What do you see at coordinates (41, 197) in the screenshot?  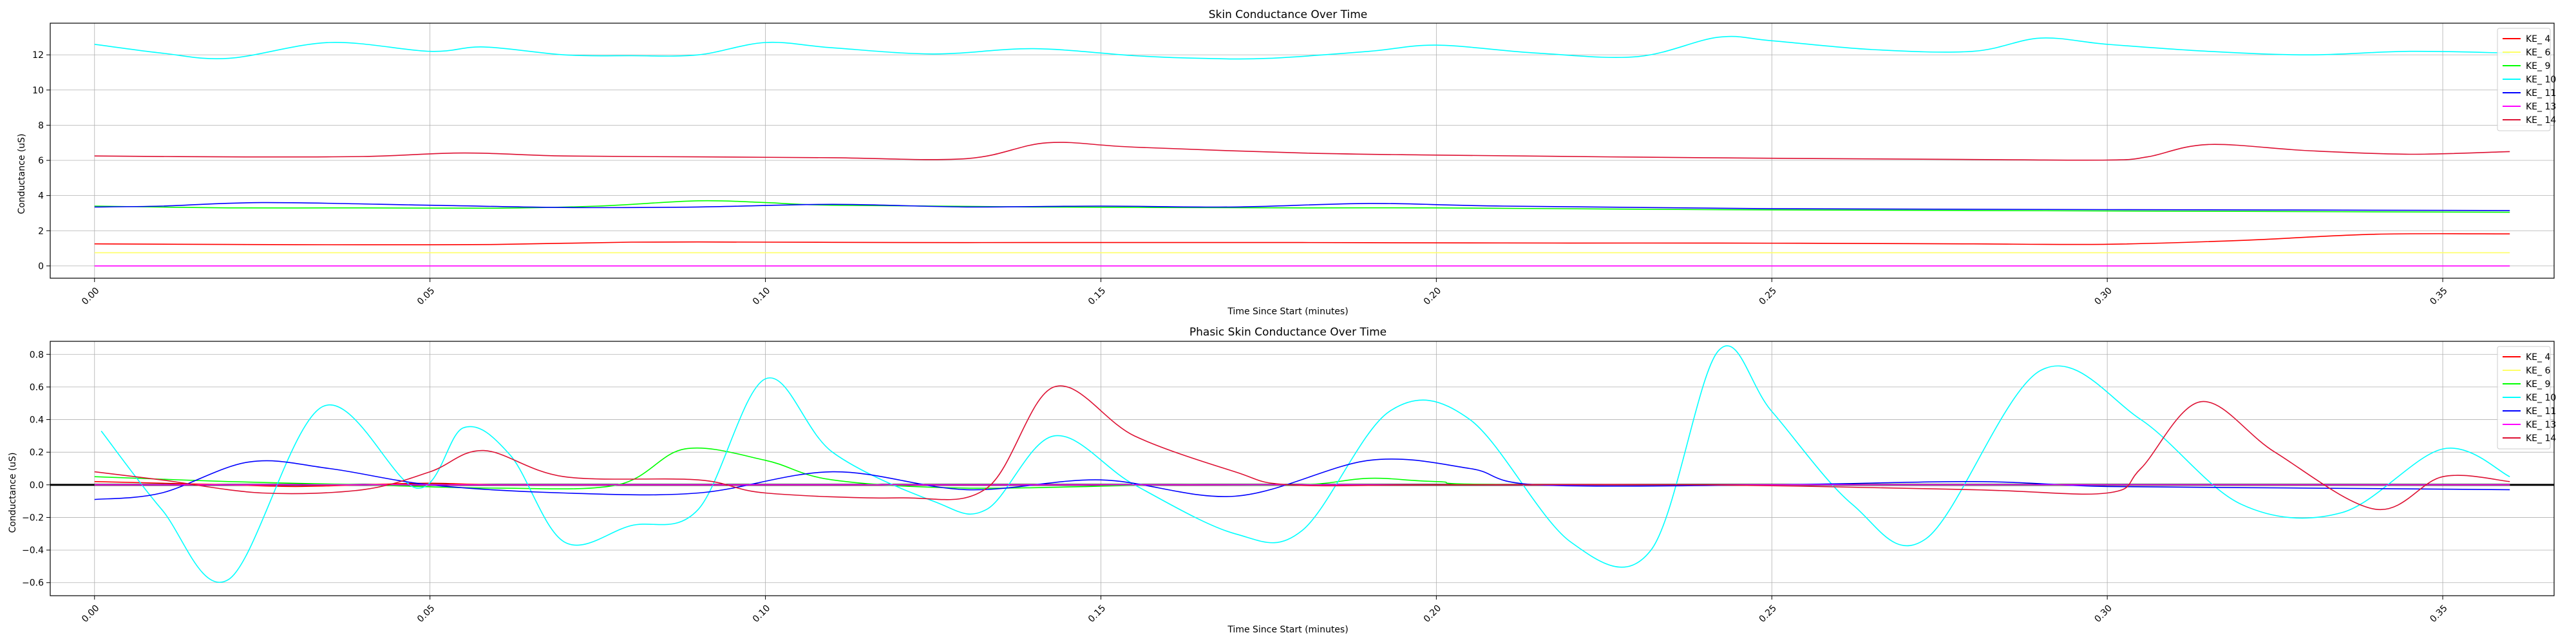 I see `y-tick-label: 4` at bounding box center [41, 197].